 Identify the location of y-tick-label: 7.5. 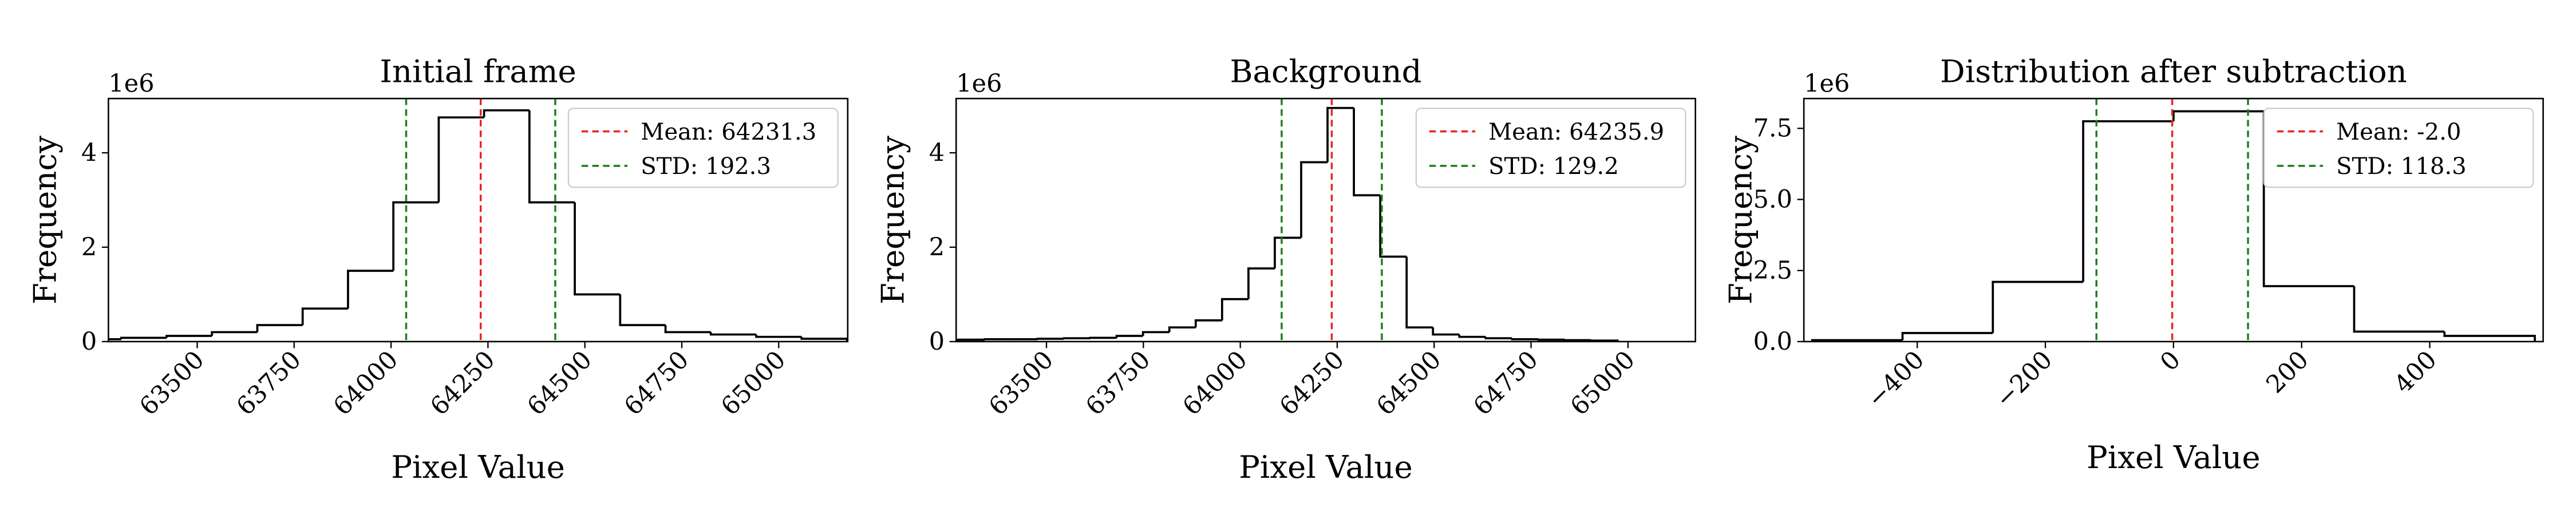
(1772, 128).